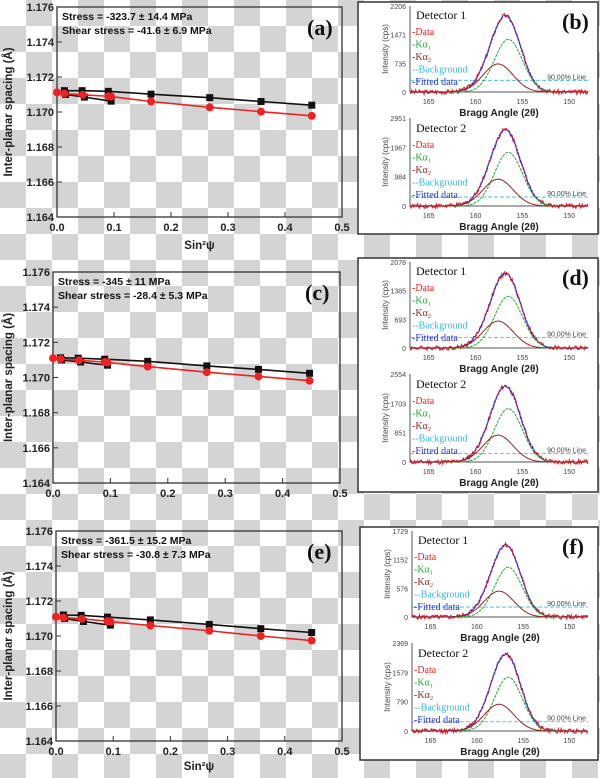 This screenshot has width=600, height=778. Describe the element at coordinates (8, 111) in the screenshot. I see `y-axis-label: Inter-planar spacing (Å)` at that location.